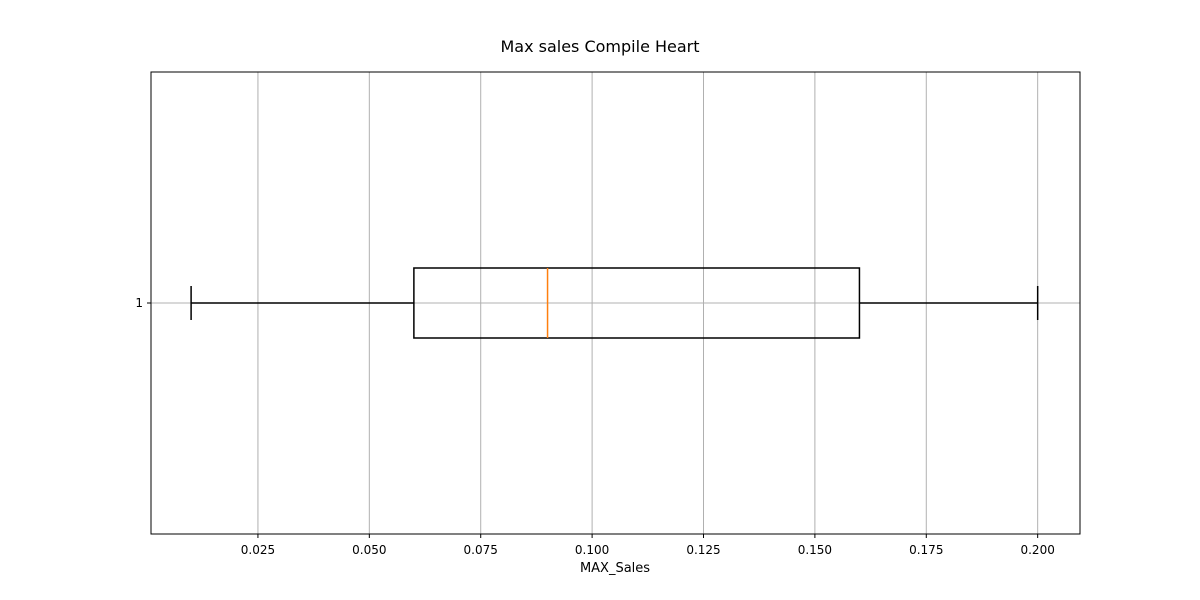 This screenshot has height=600, width=1200. What do you see at coordinates (369, 550) in the screenshot?
I see `x-tick-label: 0.050` at bounding box center [369, 550].